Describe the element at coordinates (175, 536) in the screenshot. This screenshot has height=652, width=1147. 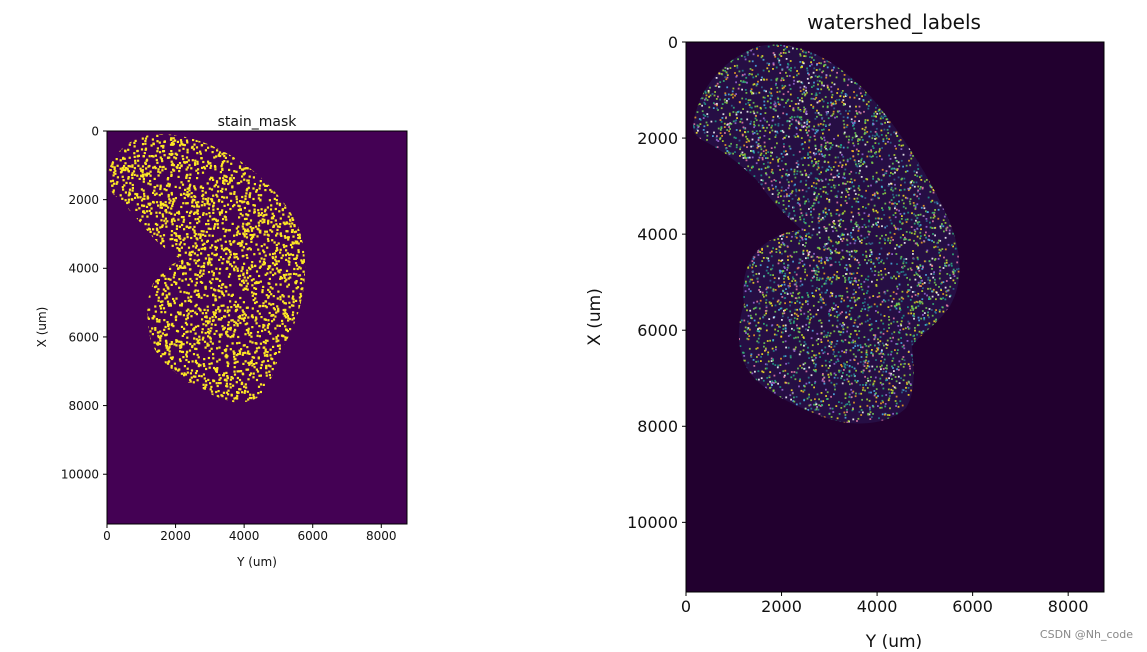
I see `left-x-tick-label: 2000` at that location.